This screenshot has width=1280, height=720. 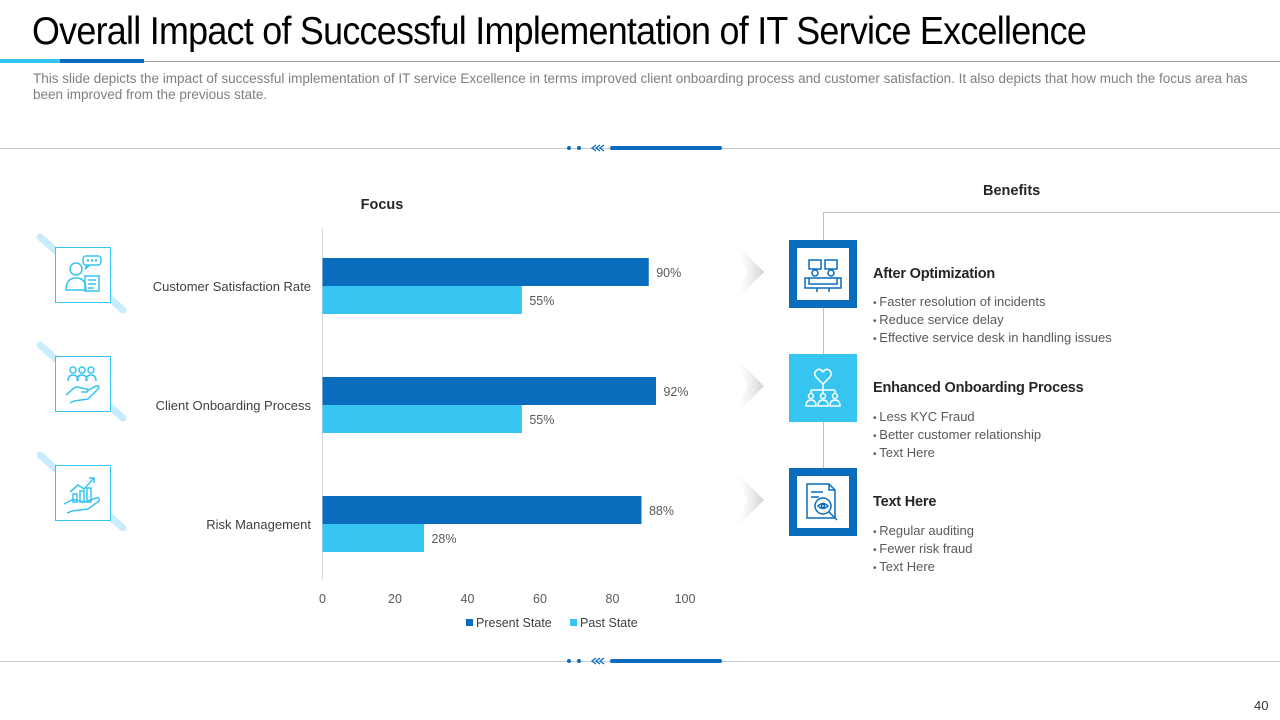 What do you see at coordinates (957, 454) in the screenshot?
I see `benefit-2-bullet-3: Text Here` at bounding box center [957, 454].